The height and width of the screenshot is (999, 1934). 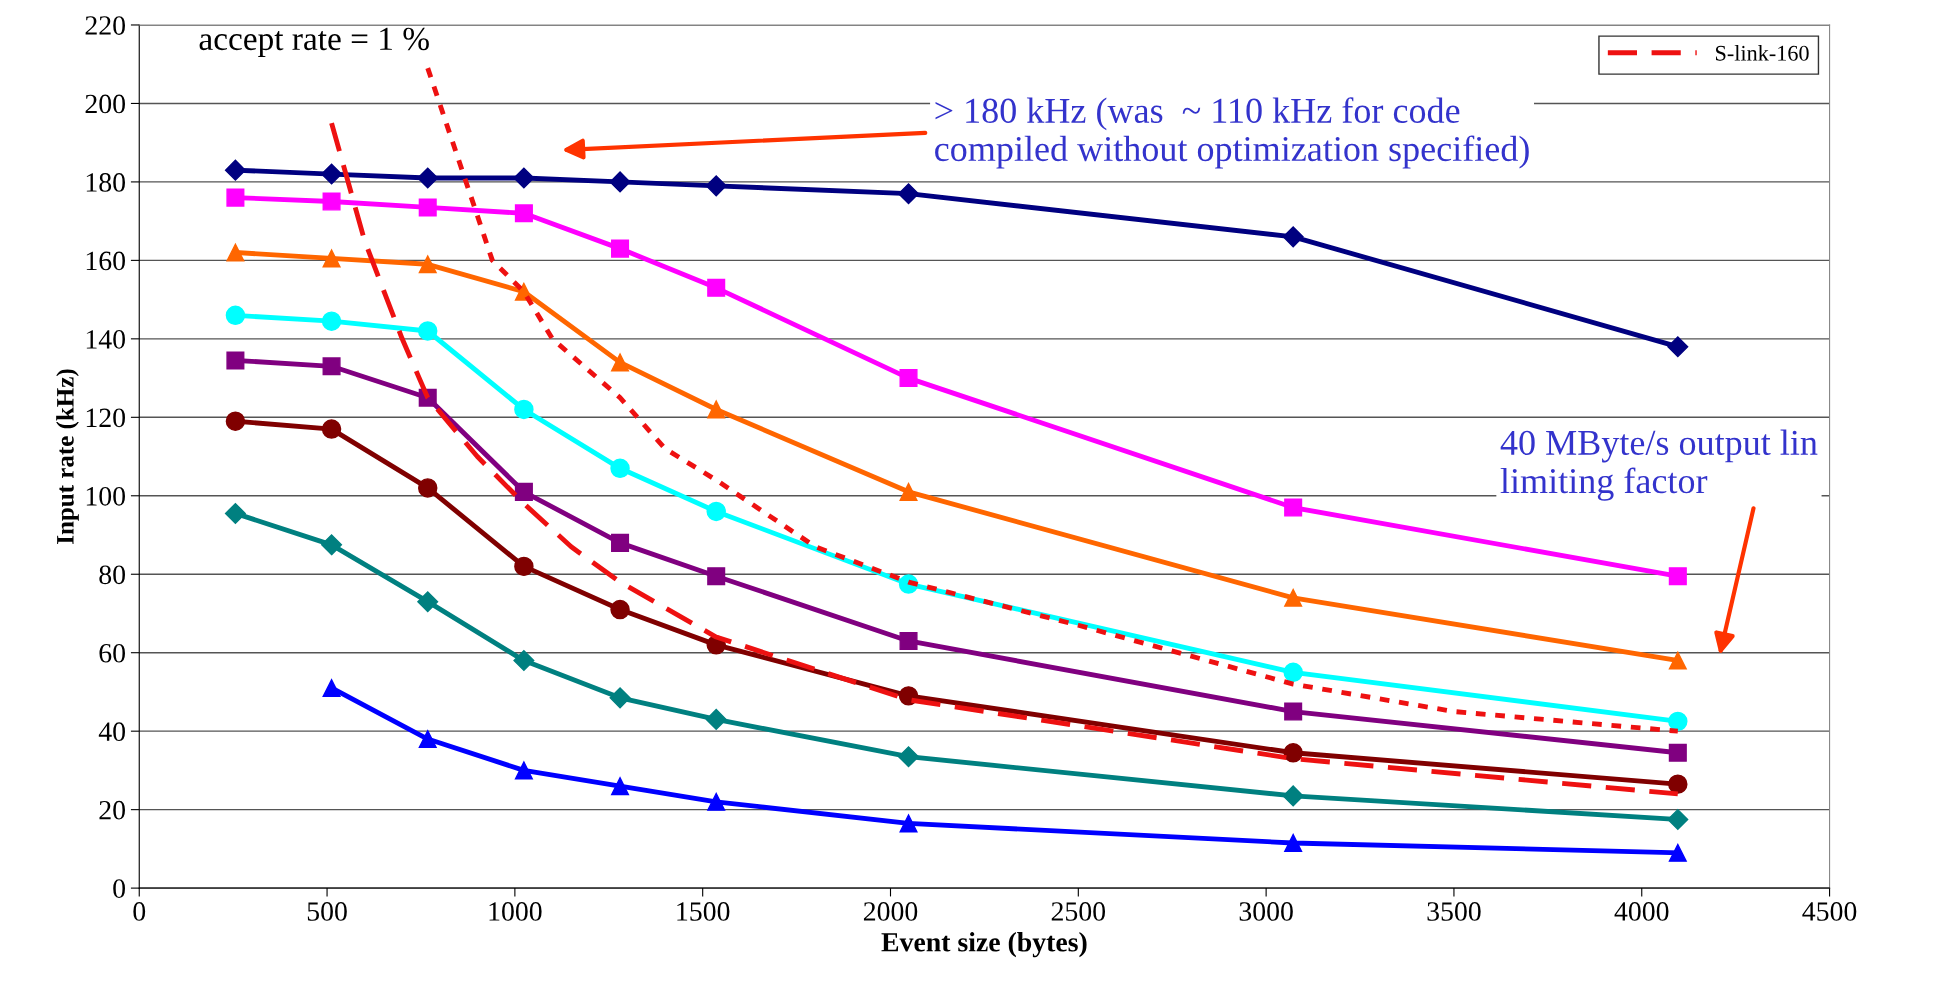 I want to click on x-axis-title: Event size (bytes), so click(x=984, y=945).